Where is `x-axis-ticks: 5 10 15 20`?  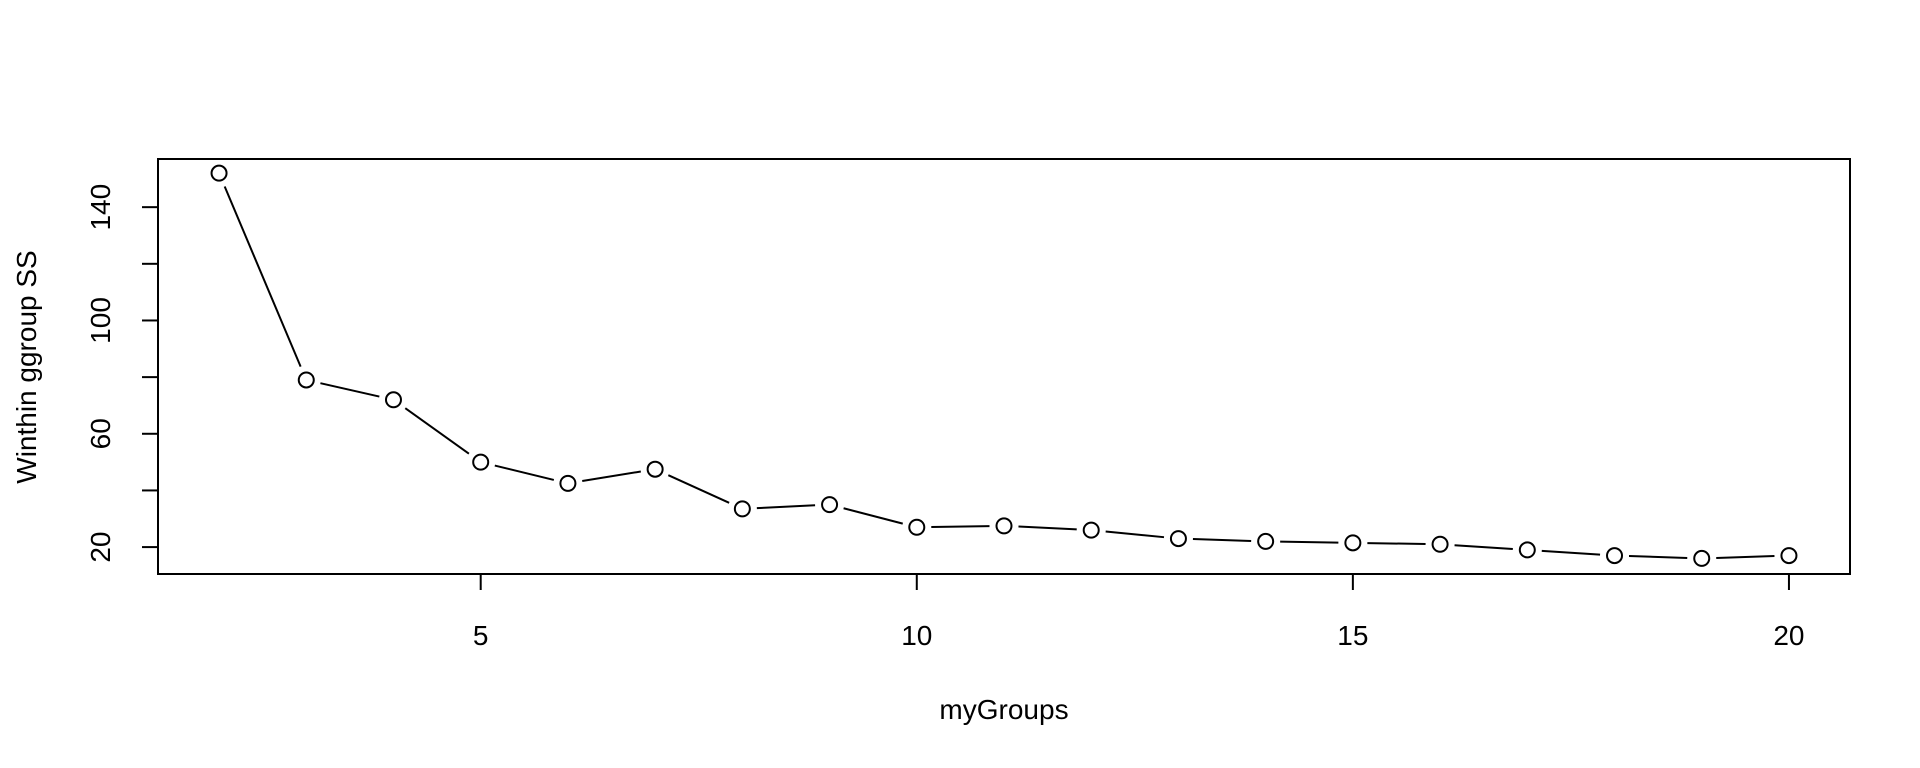
x-axis-ticks: 5 10 15 20 is located at coordinates (1139, 612).